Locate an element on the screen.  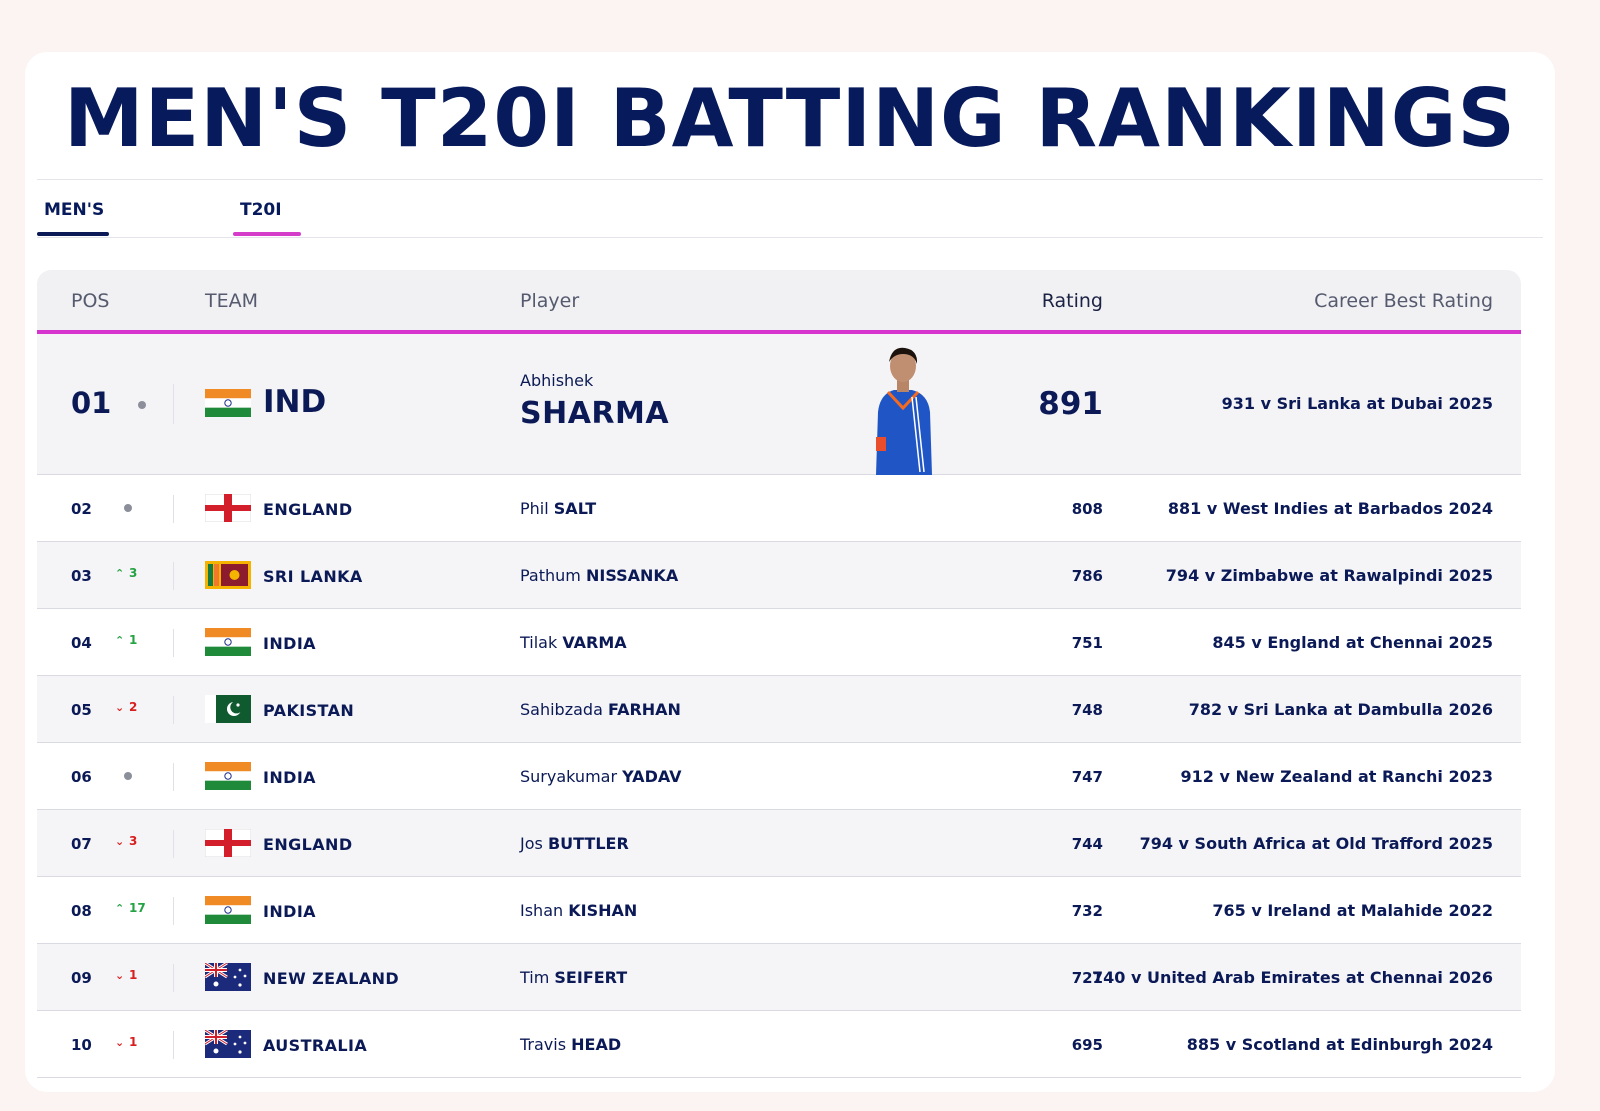
player-name: Tilak VARMA is located at coordinates (573, 642).